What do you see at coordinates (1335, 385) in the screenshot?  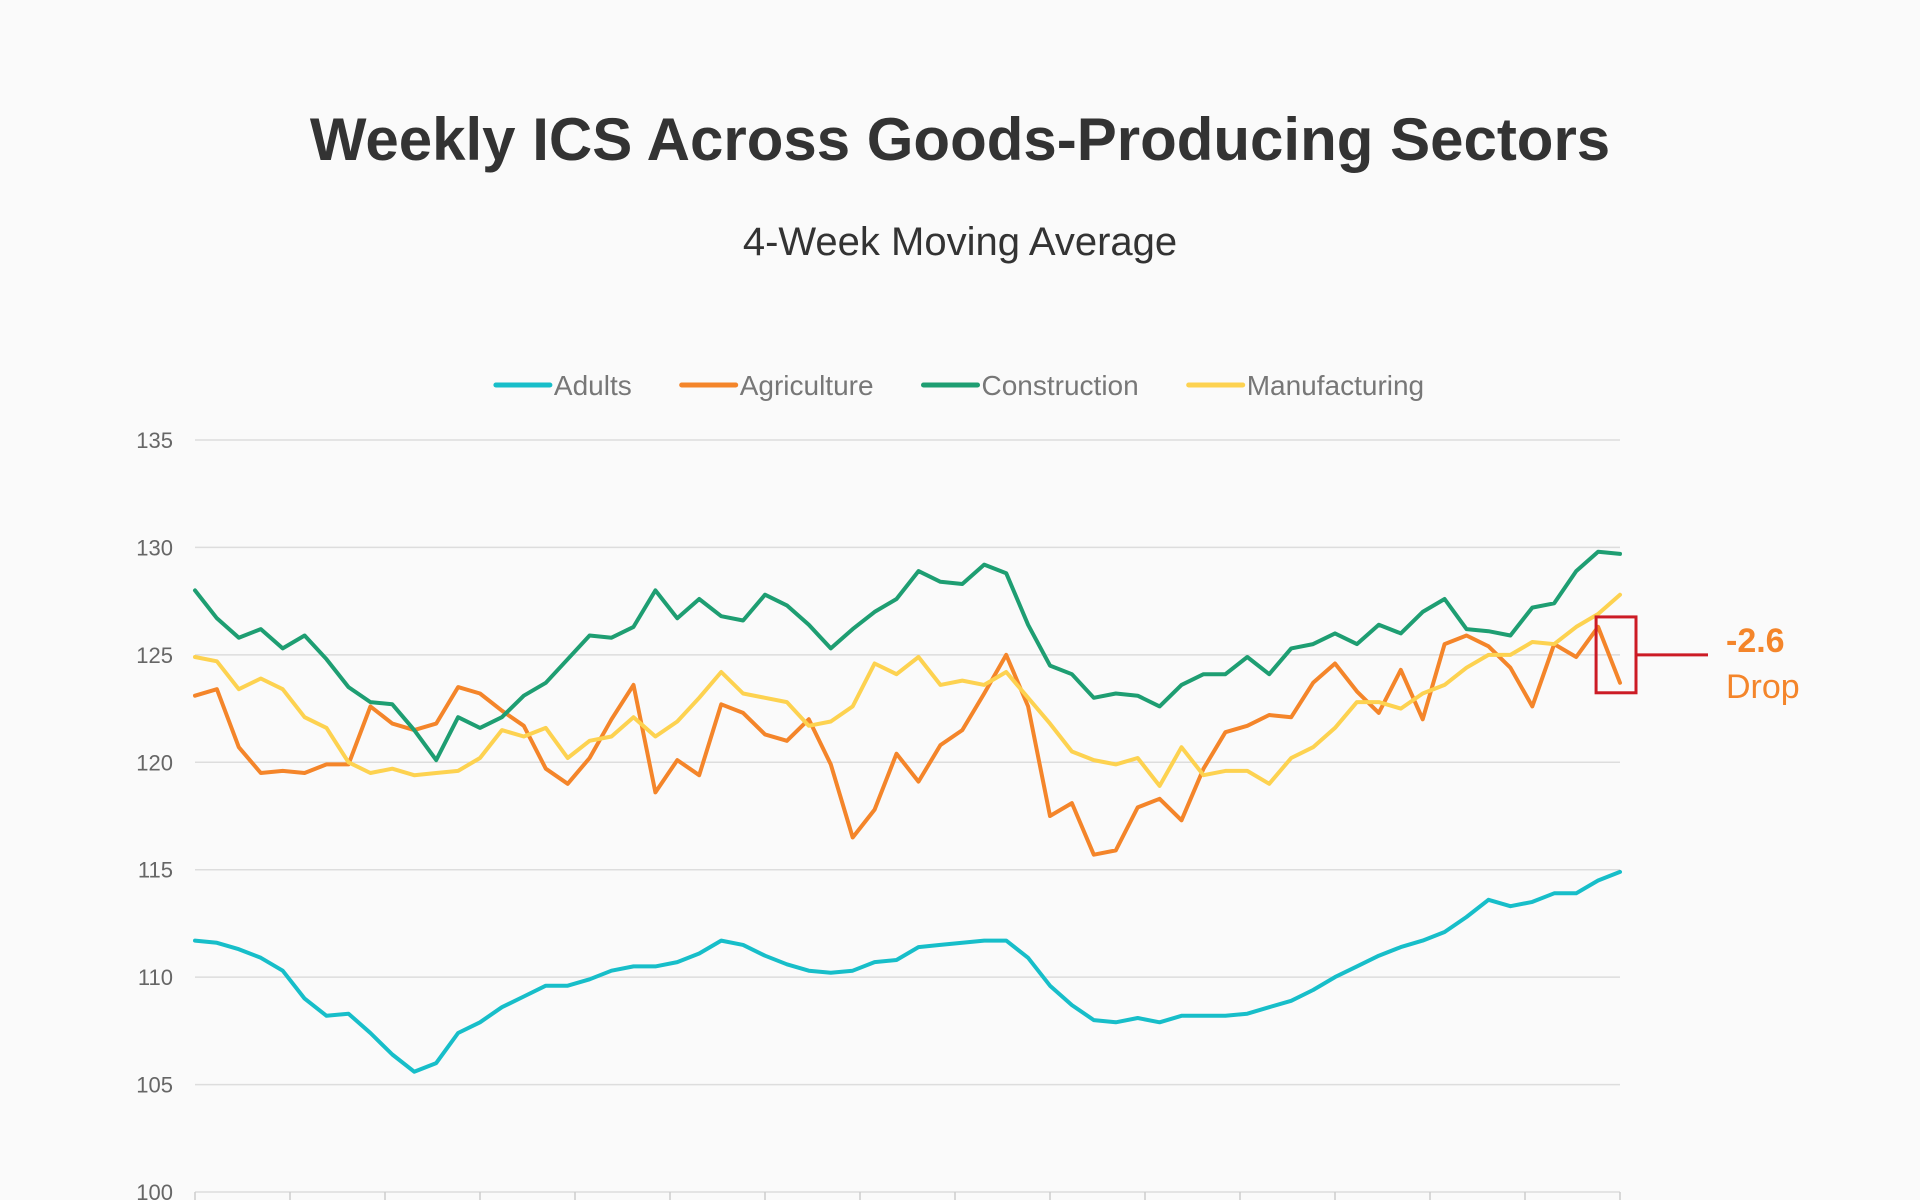 I see `legend-label: Manufacturing` at bounding box center [1335, 385].